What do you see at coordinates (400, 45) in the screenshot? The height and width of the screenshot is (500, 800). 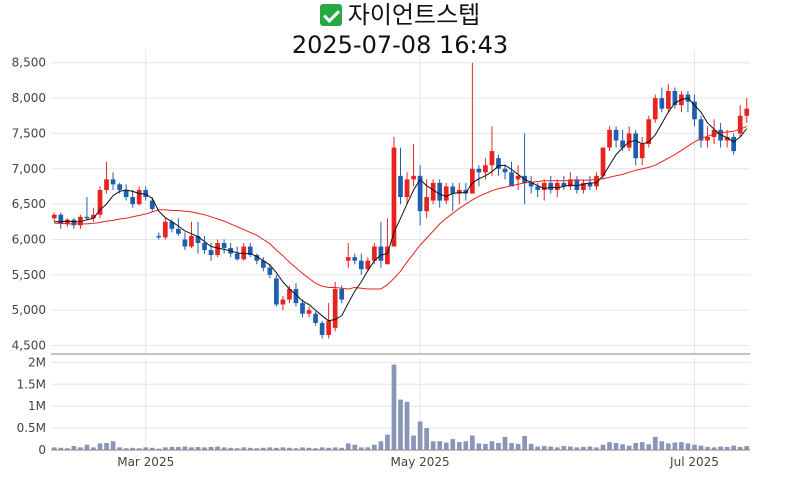 I see `title-datetime: 2025-07-08 16:43` at bounding box center [400, 45].